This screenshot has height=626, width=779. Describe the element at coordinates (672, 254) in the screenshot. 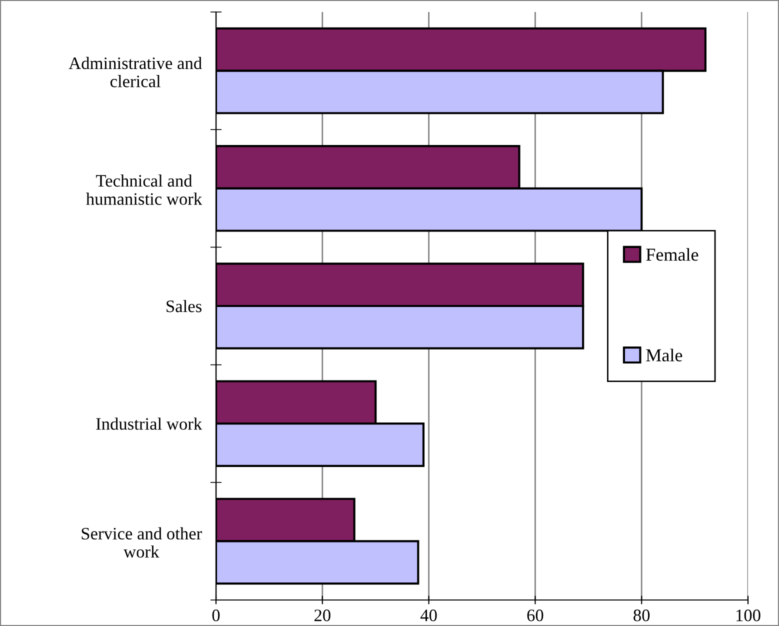

I see `legend-label: Female` at that location.